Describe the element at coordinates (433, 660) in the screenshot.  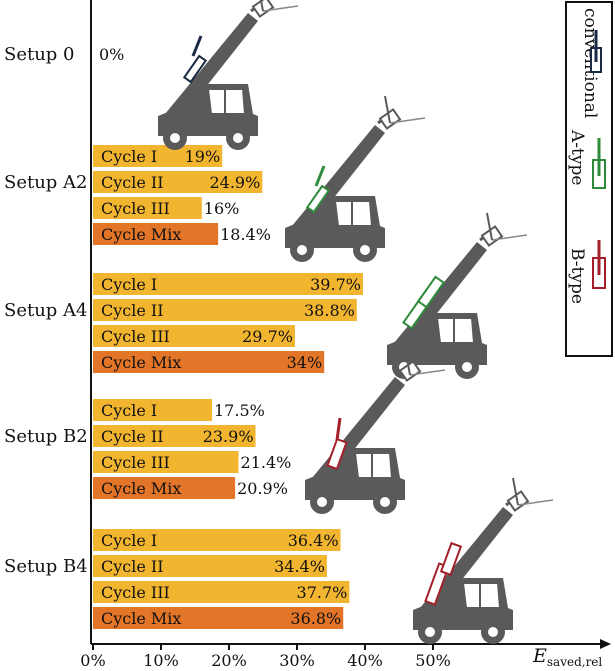
I see `x-tick-label: 50%` at that location.